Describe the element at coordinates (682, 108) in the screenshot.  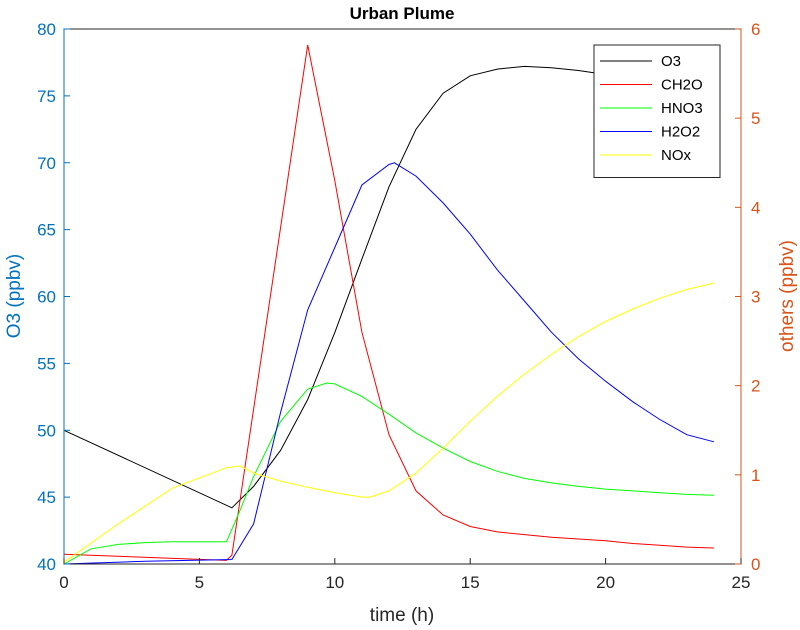
I see `legend-label-hno3: HNO3` at that location.